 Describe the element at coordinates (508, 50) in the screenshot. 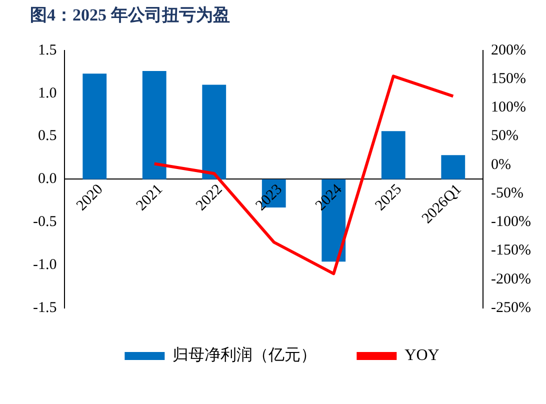

I see `y2-tick-label: 200%` at that location.